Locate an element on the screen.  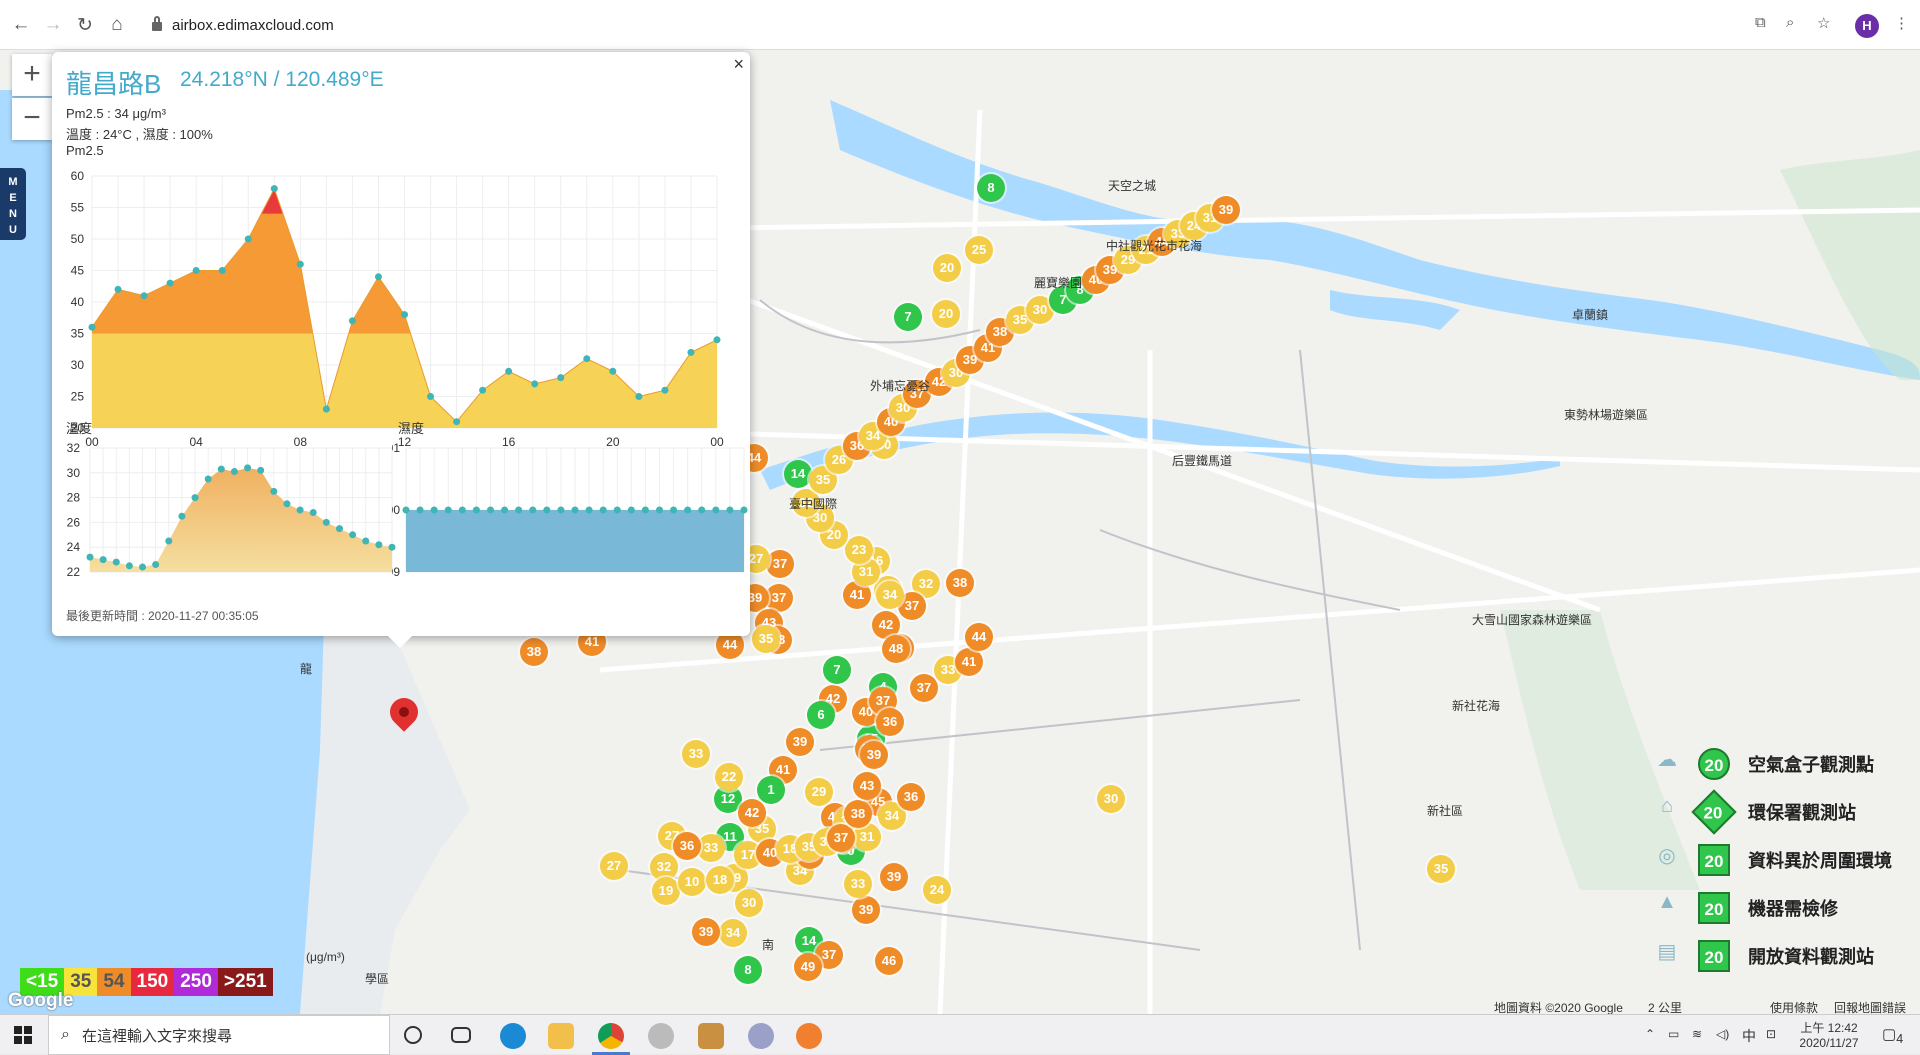
airbox-marker: 49 is located at coordinates (808, 967).